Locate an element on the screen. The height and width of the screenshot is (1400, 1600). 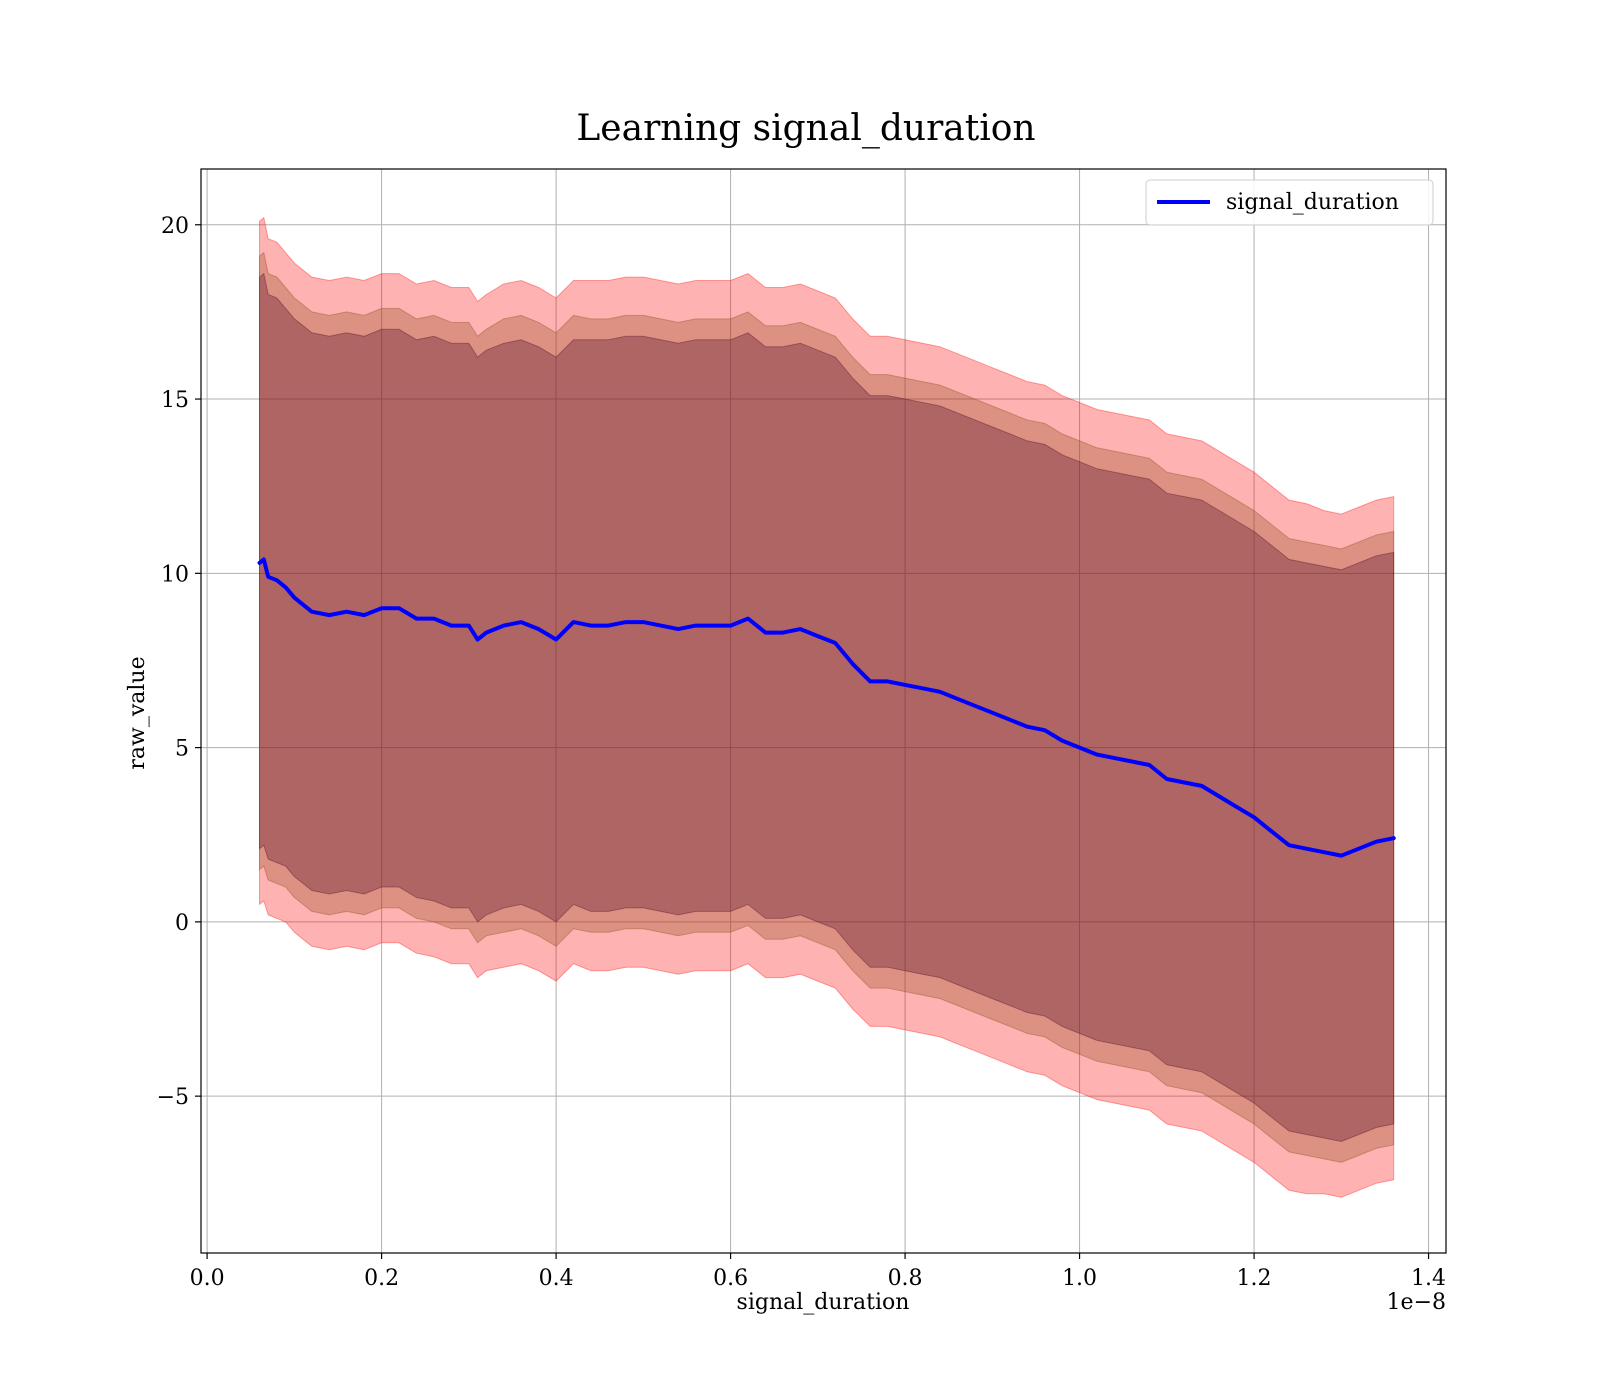
y-tick-label: 0 is located at coordinates (182, 923).